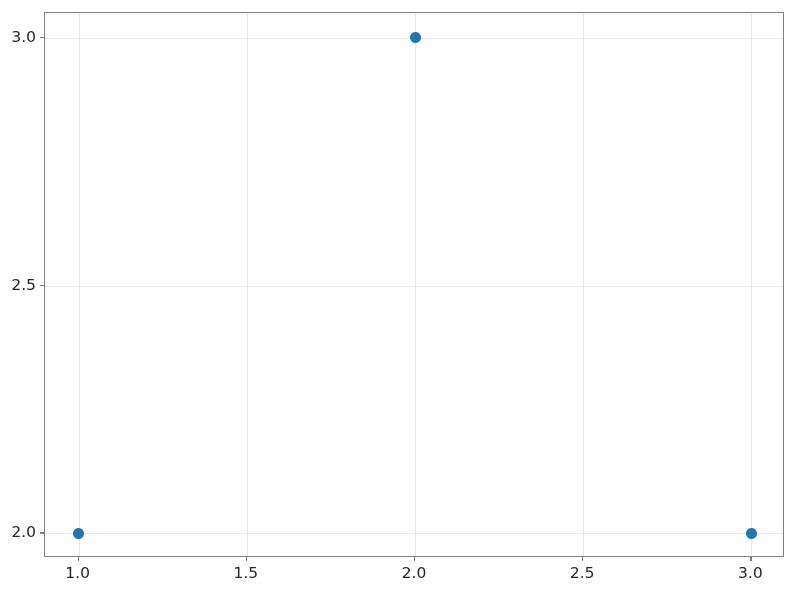  I want to click on y-axis-tick-label: 2.0, so click(23, 532).